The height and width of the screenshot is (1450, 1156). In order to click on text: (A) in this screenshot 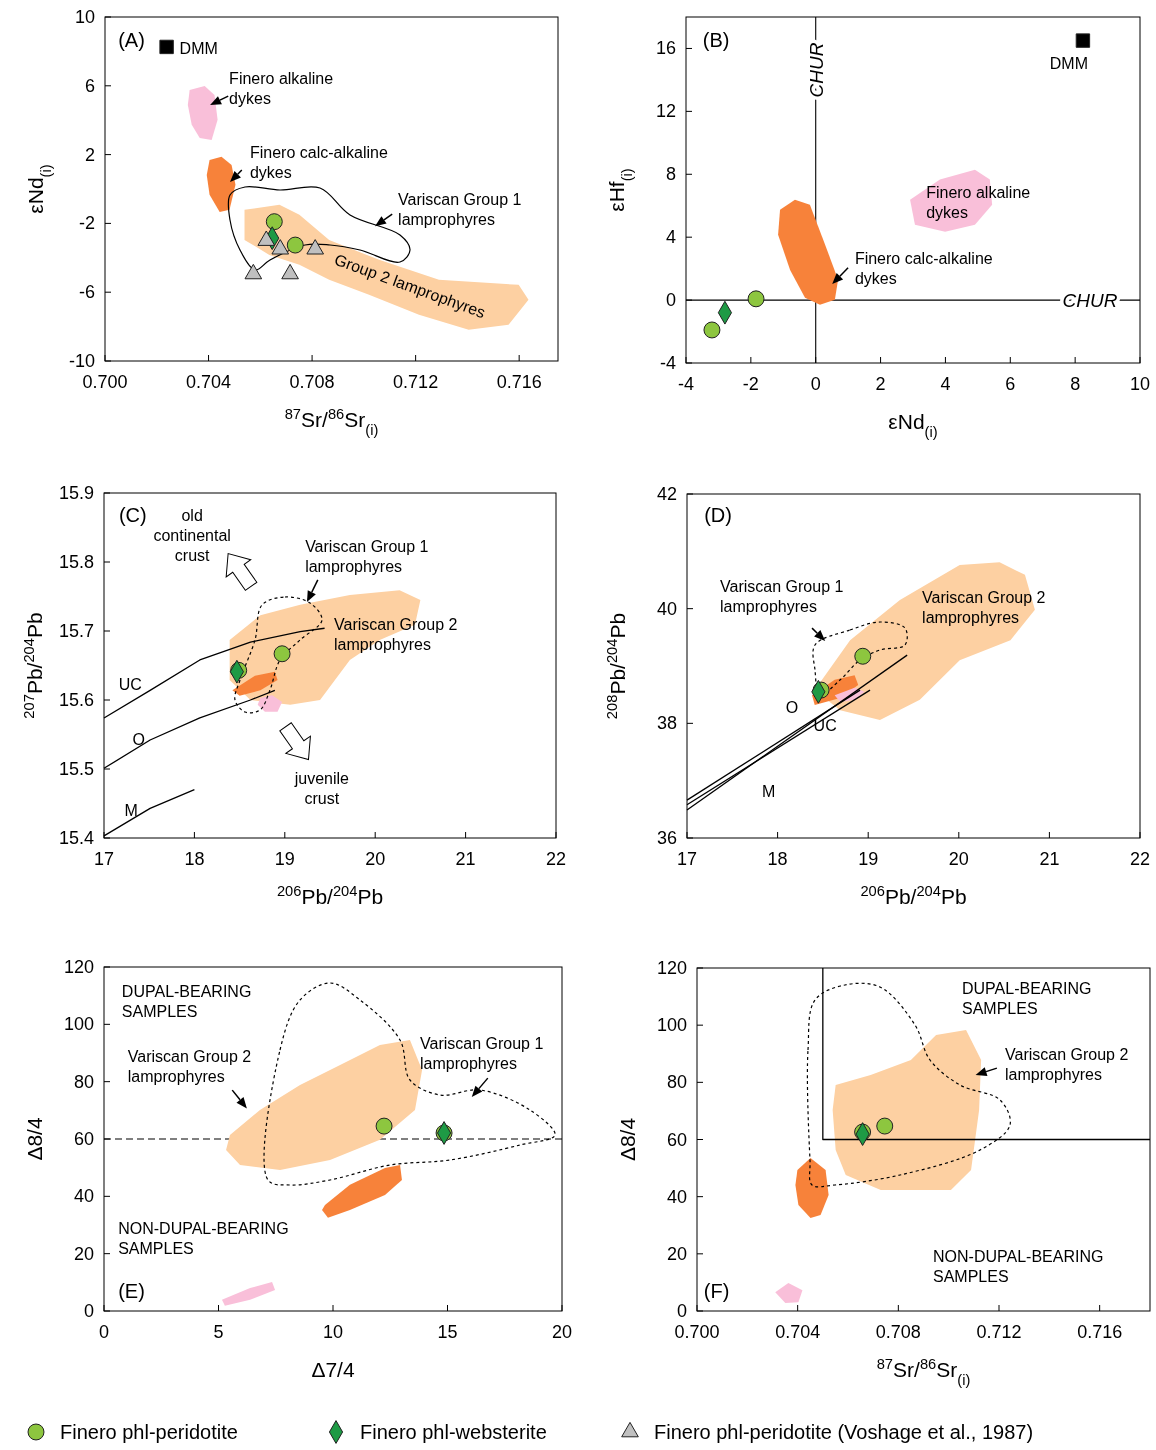, I will do `click(131, 39)`.